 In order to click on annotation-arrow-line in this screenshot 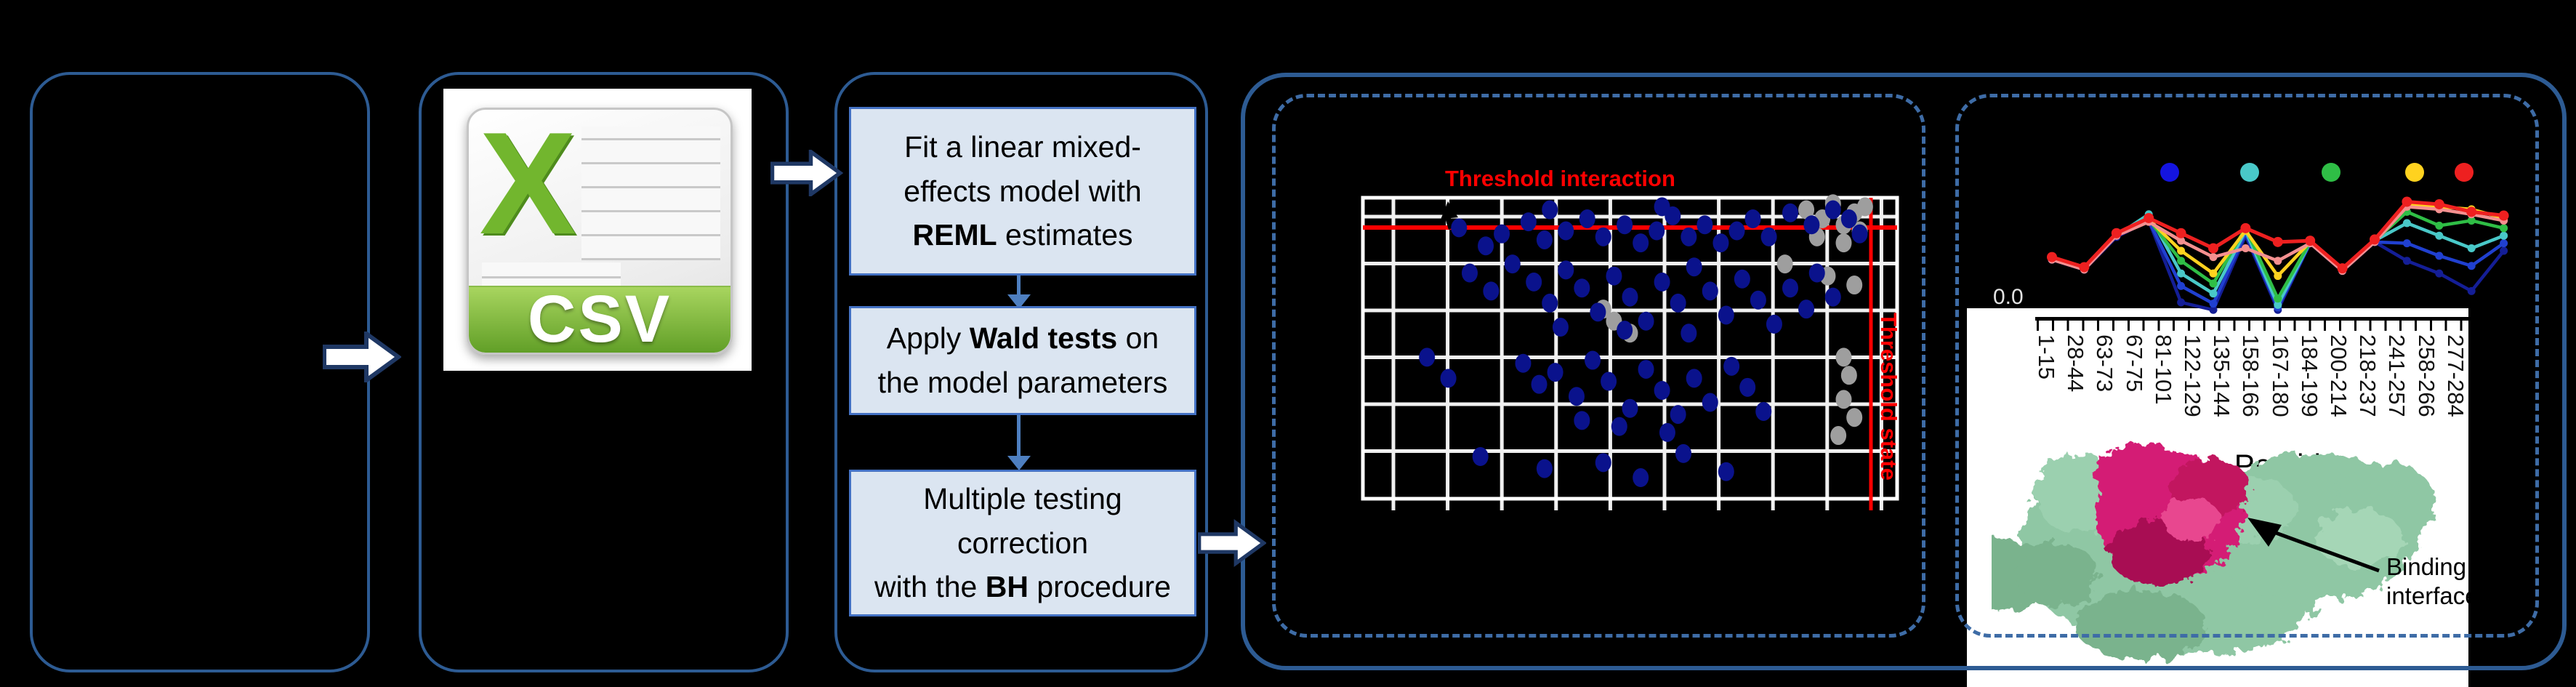, I will do `click(2320, 549)`.